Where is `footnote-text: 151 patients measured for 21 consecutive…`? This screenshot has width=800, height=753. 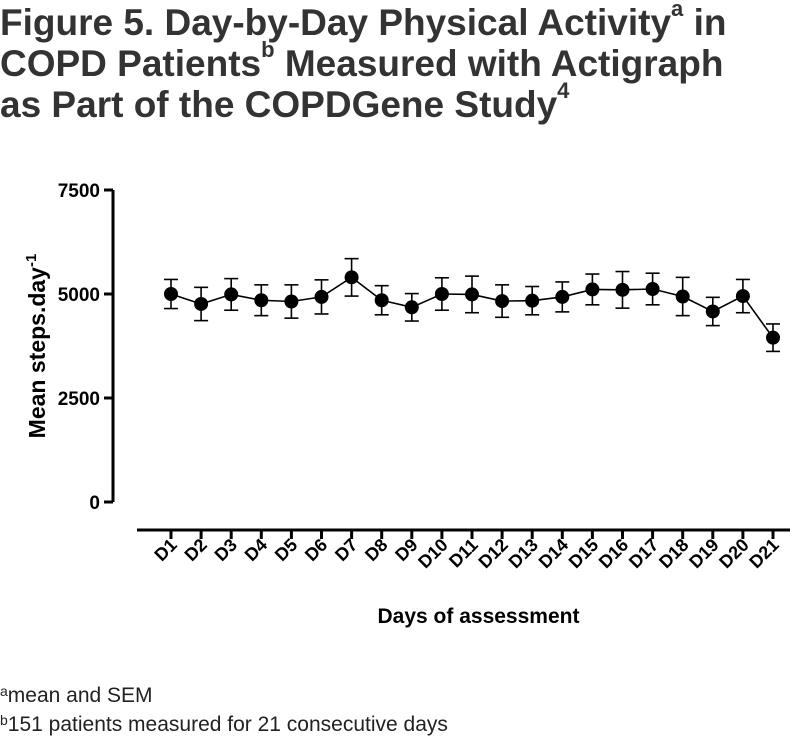 footnote-text: 151 patients measured for 21 consecutive… is located at coordinates (227, 724).